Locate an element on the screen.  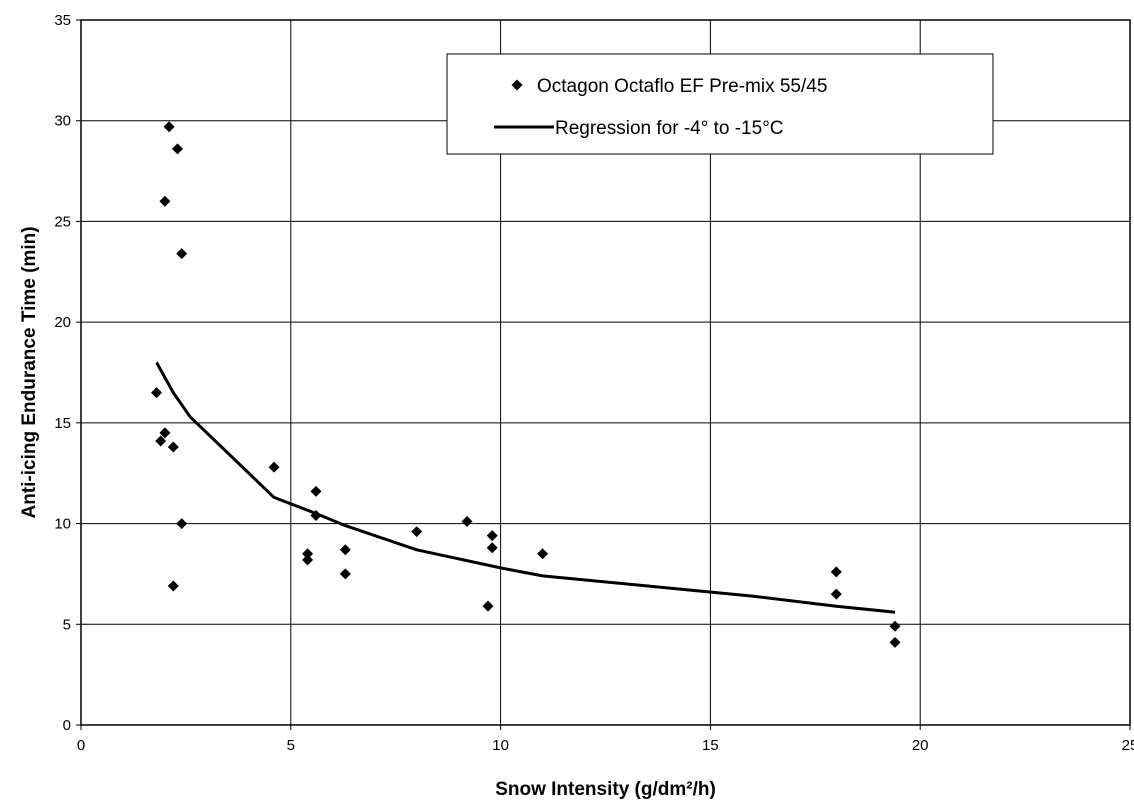
y-tick-label: 5 is located at coordinates (67, 624).